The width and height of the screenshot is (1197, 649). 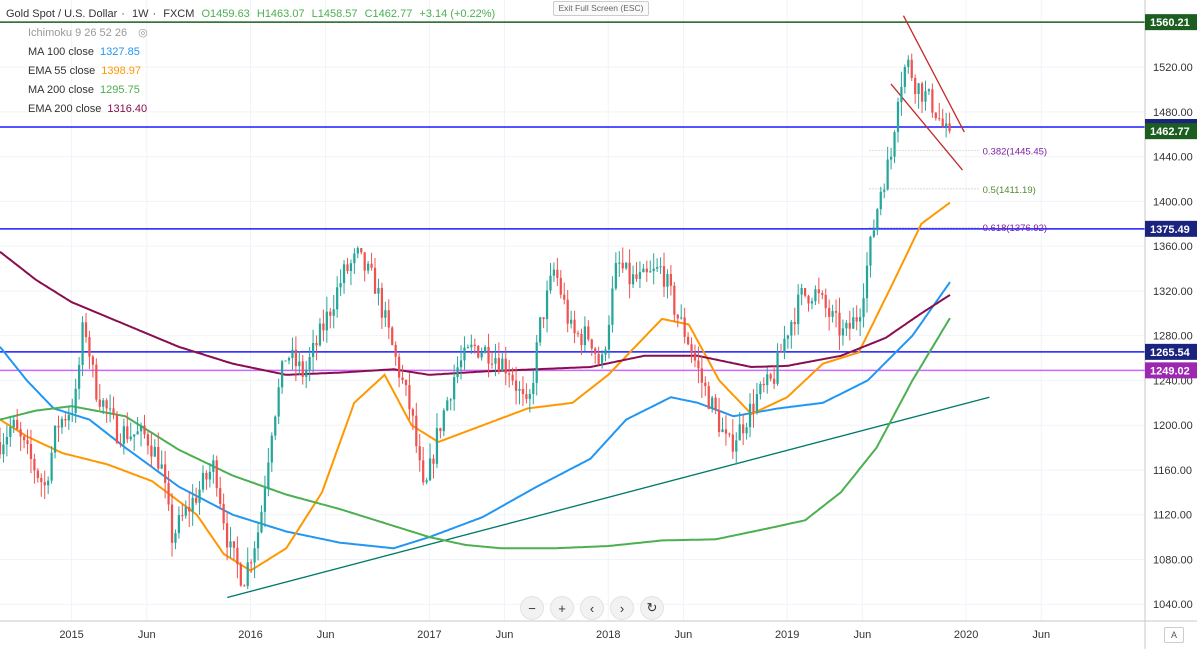 What do you see at coordinates (532, 608) in the screenshot?
I see `zoom-out-button: −` at bounding box center [532, 608].